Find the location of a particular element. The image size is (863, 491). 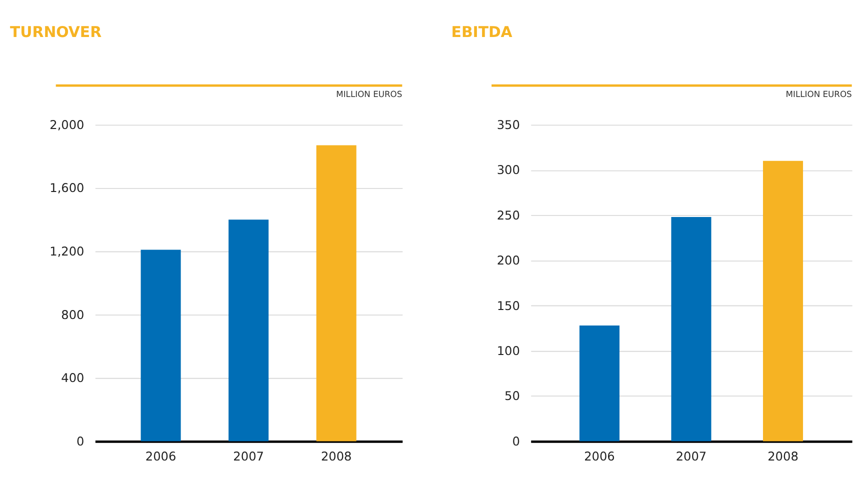

y-tick-label: 1,600 is located at coordinates (67, 188).